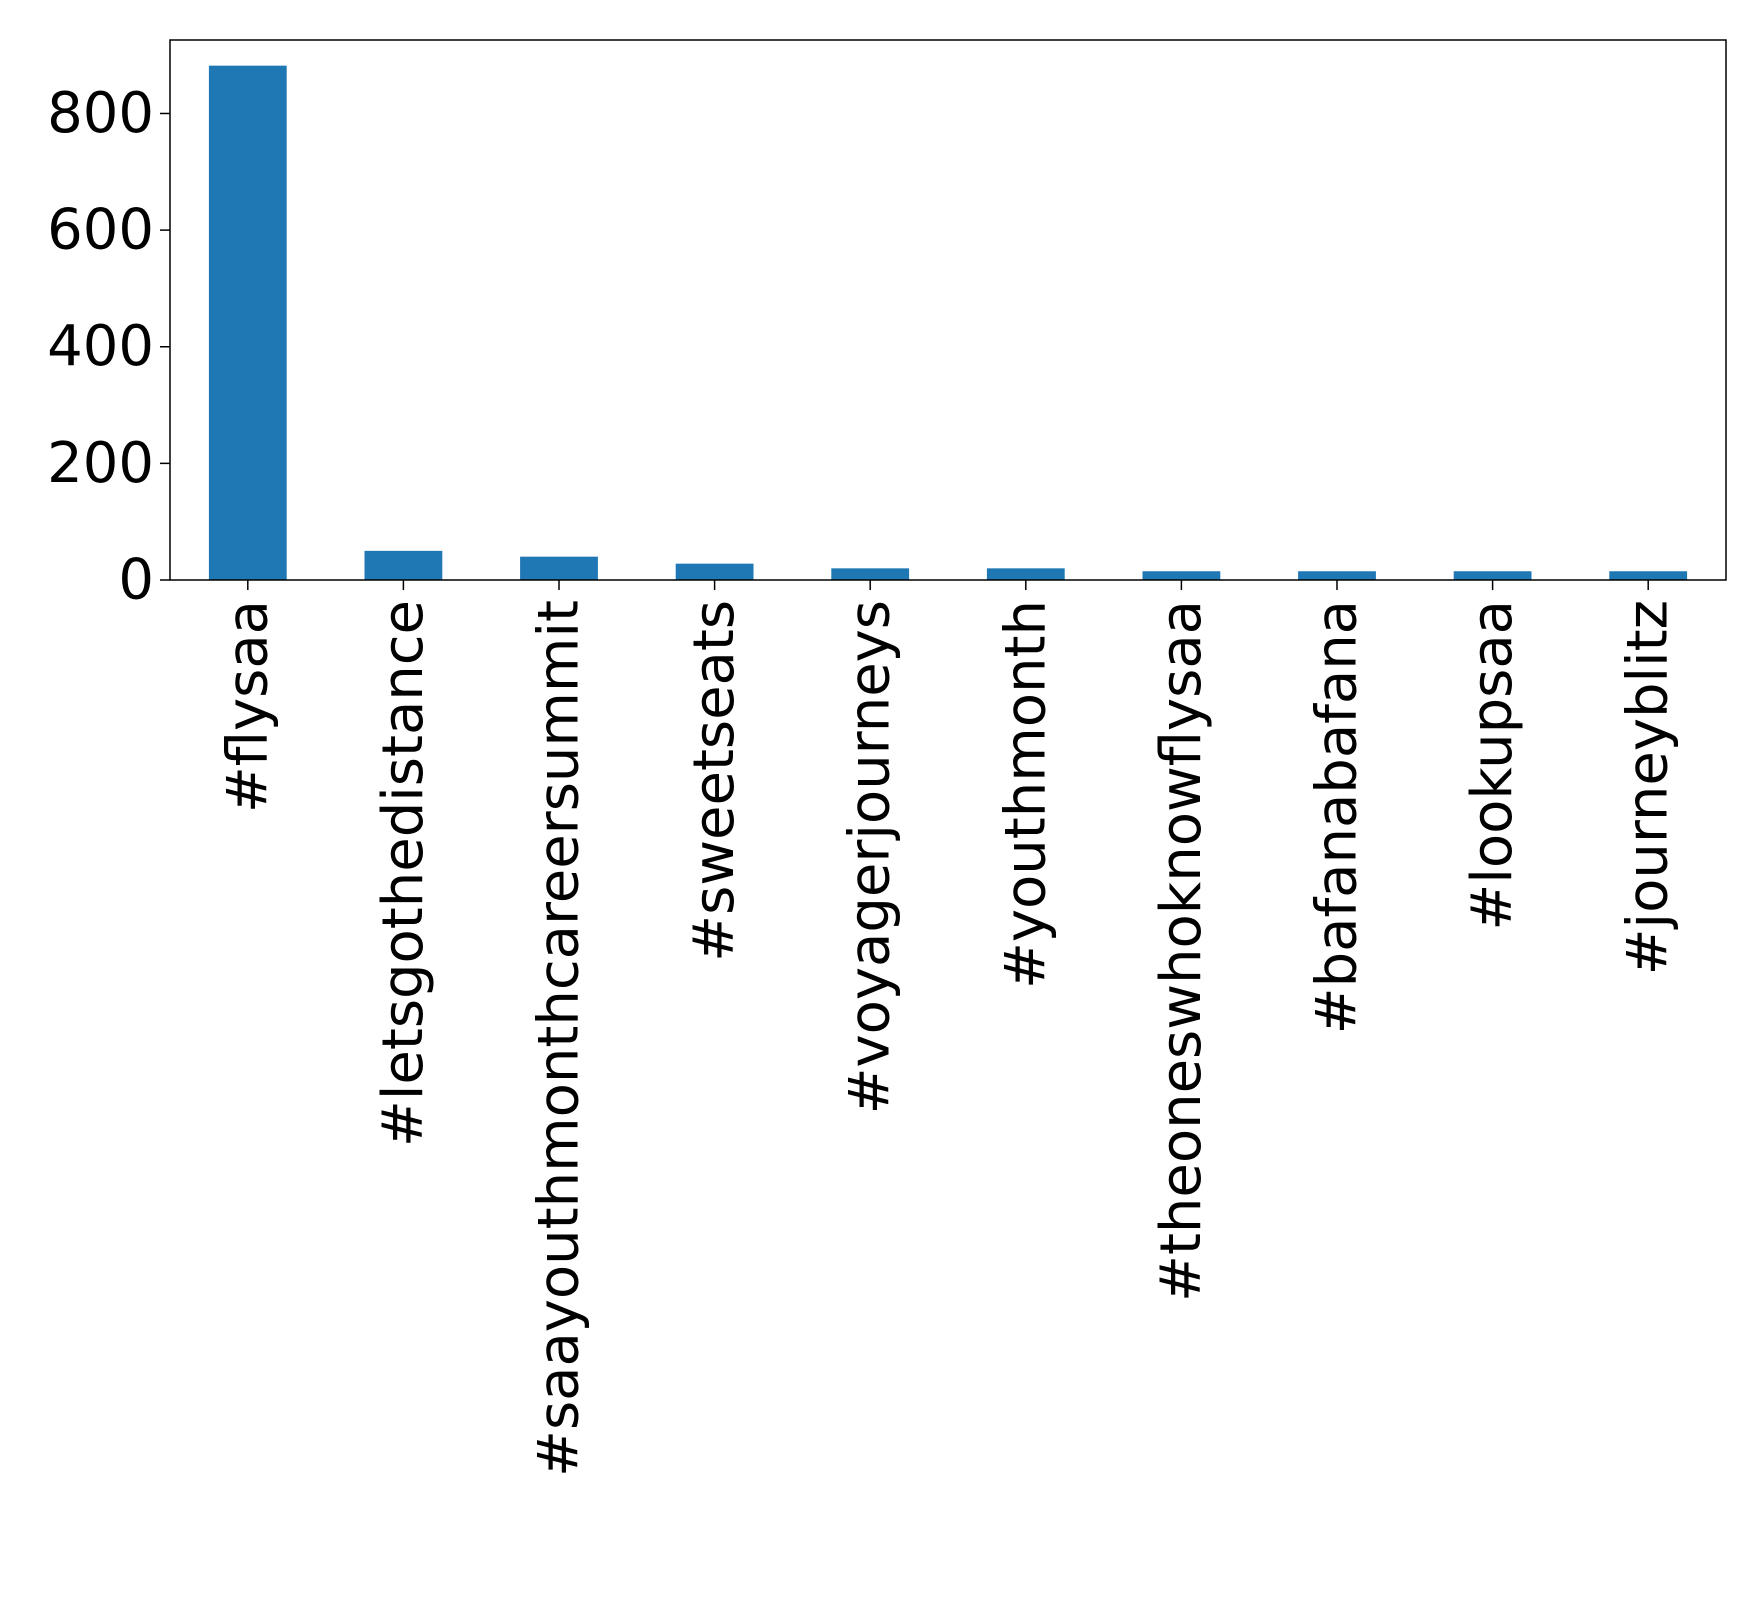 This screenshot has height=1606, width=1758. I want to click on x-tick-label-8: #lookupsaa, so click(1492, 765).